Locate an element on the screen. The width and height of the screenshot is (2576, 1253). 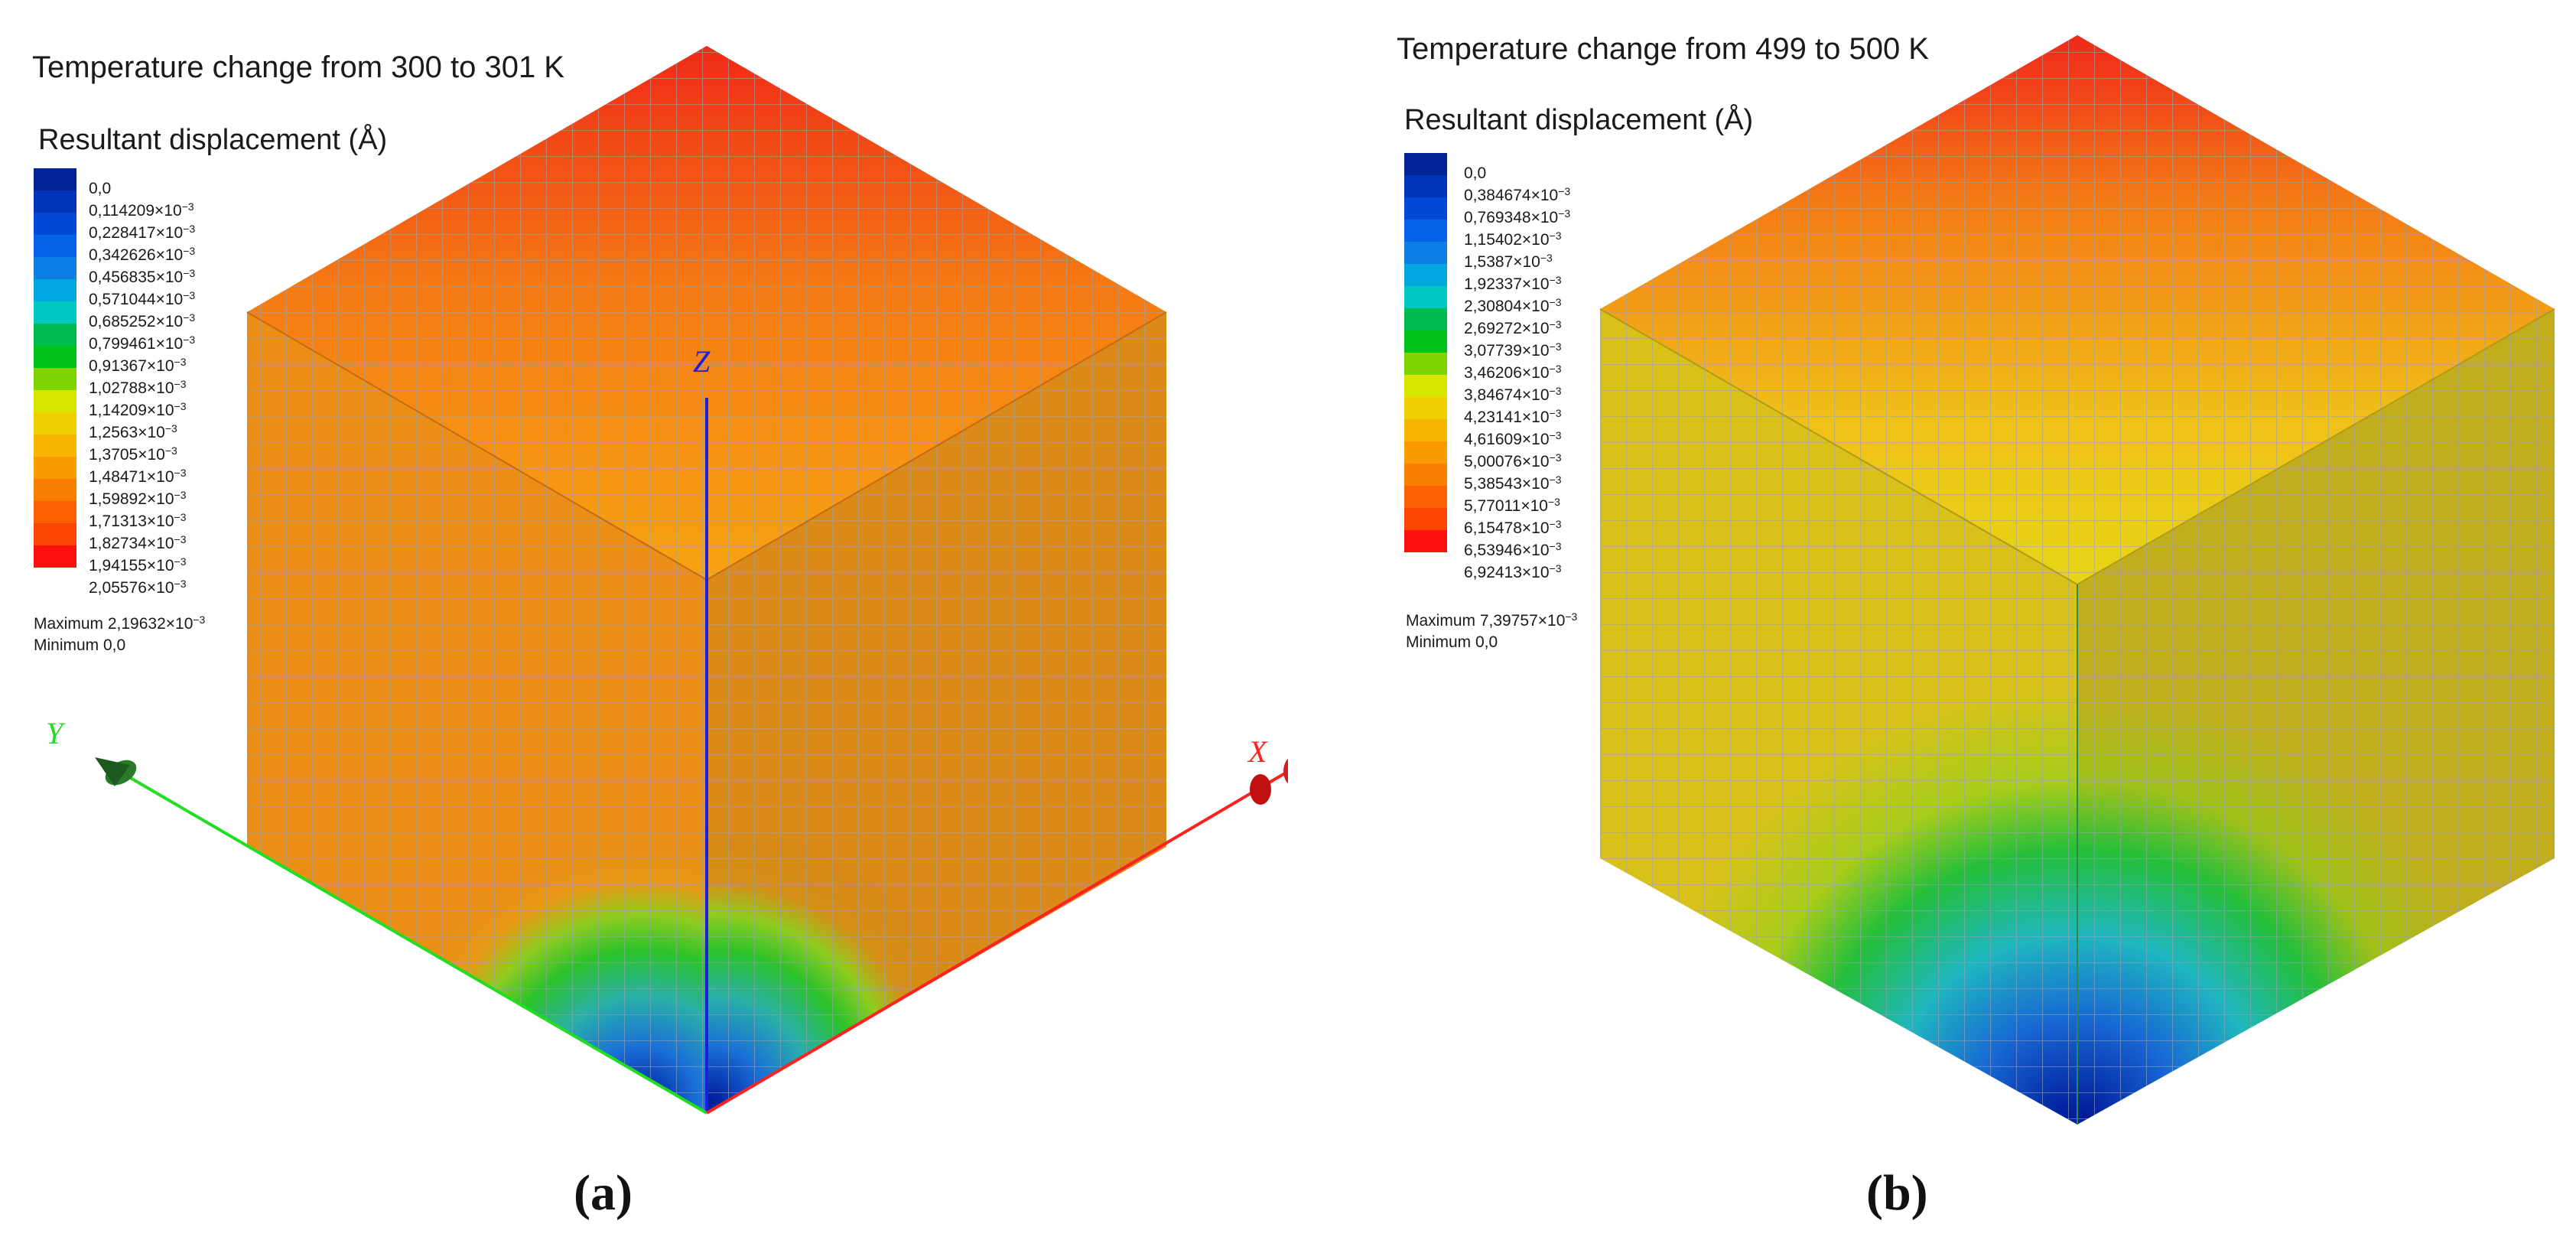
legend-label: 1,3705×10⁻³ is located at coordinates (133, 454).